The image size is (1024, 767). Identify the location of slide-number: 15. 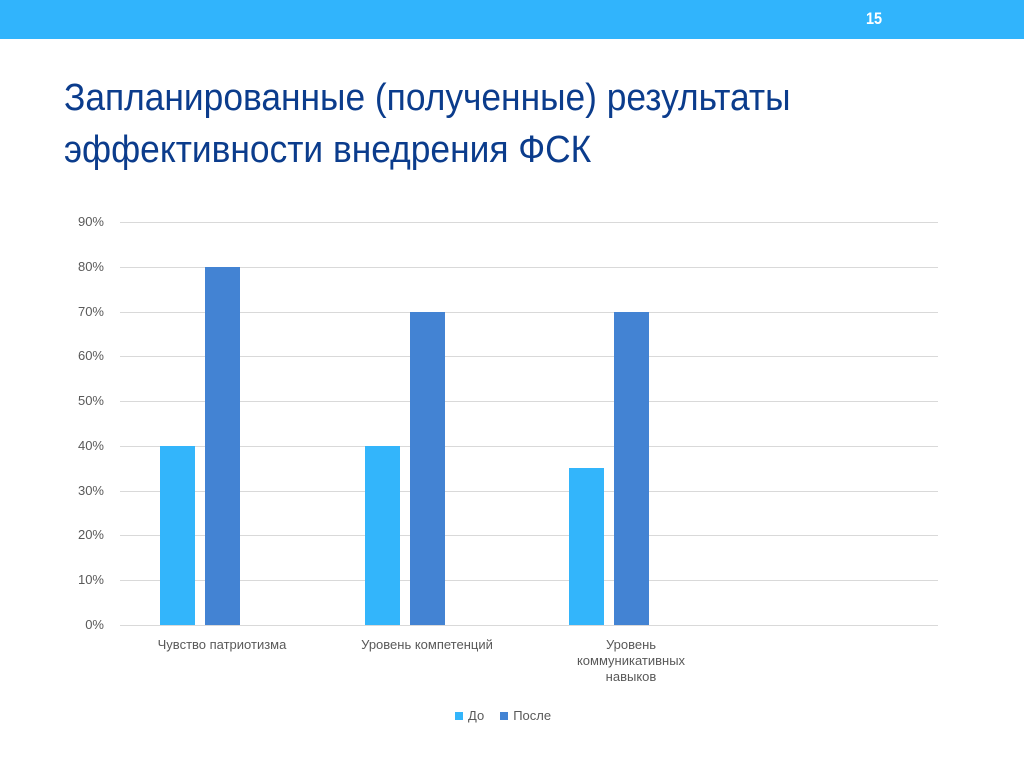
(874, 18).